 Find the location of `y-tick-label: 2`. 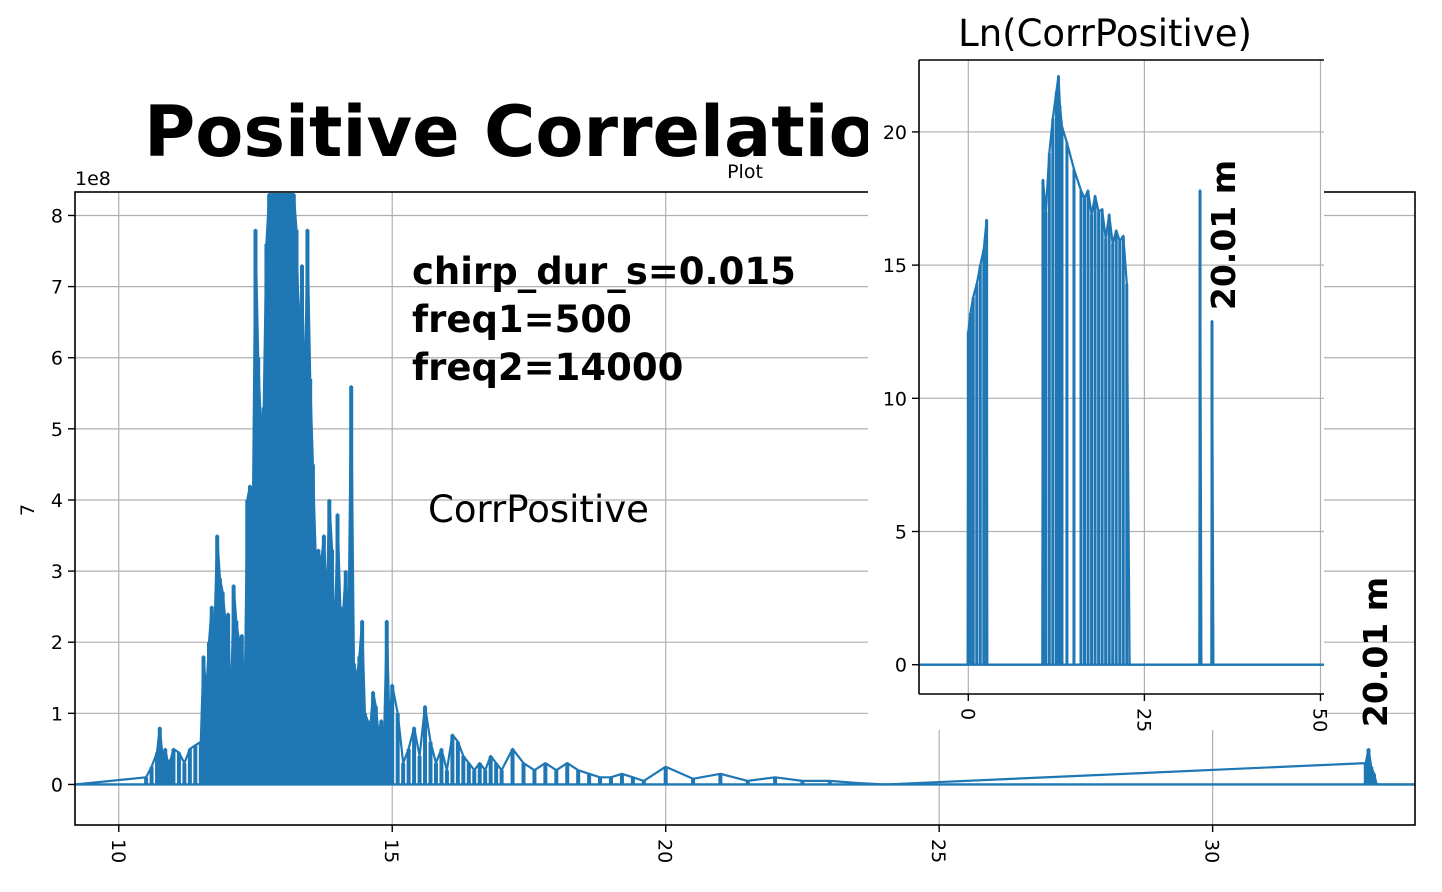

y-tick-label: 2 is located at coordinates (57, 643).